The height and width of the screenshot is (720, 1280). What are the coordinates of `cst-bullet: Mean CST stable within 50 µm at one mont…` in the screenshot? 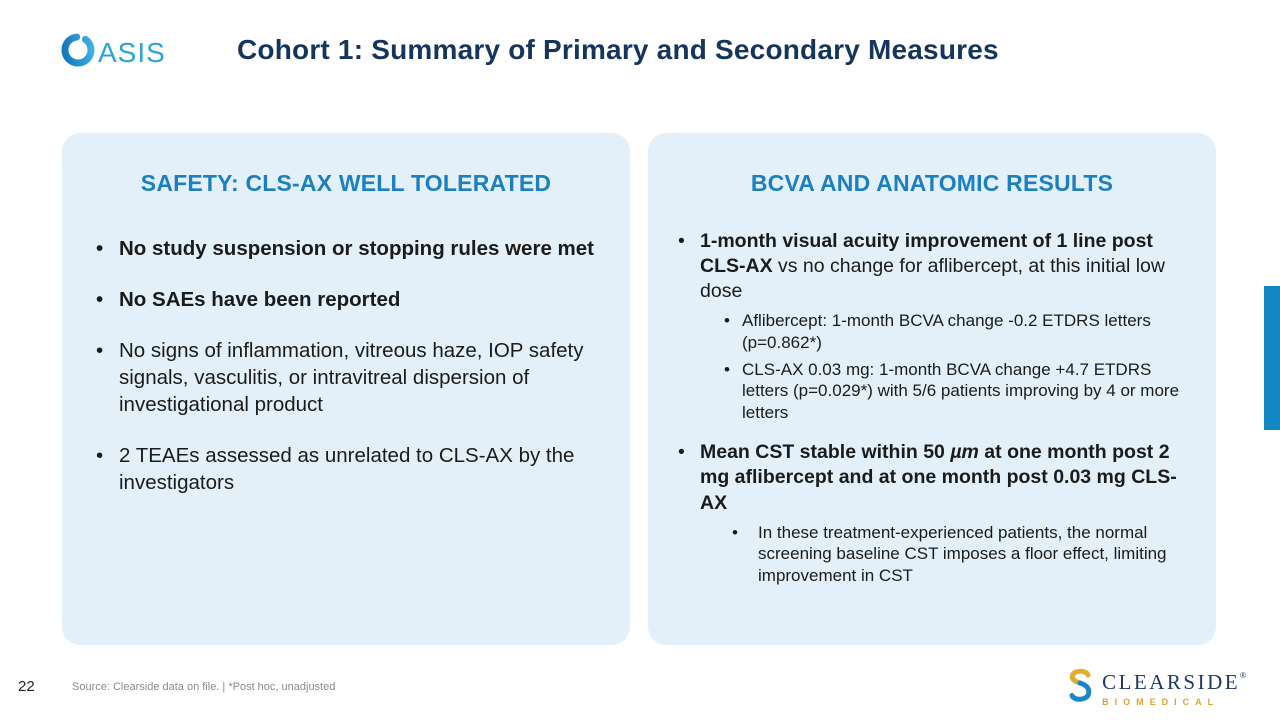 It's located at (932, 477).